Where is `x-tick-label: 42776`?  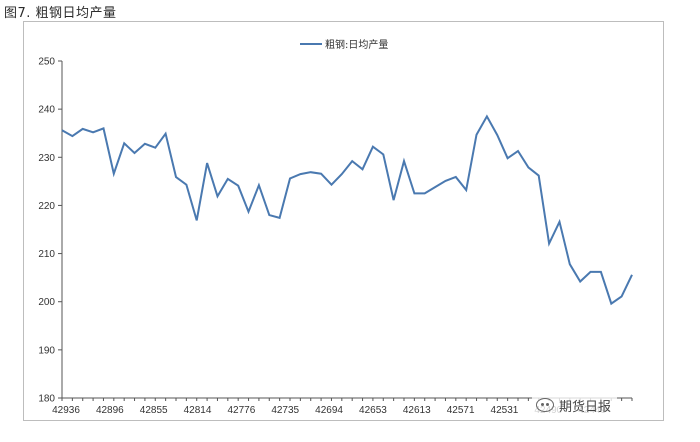 x-tick-label: 42776 is located at coordinates (241, 410).